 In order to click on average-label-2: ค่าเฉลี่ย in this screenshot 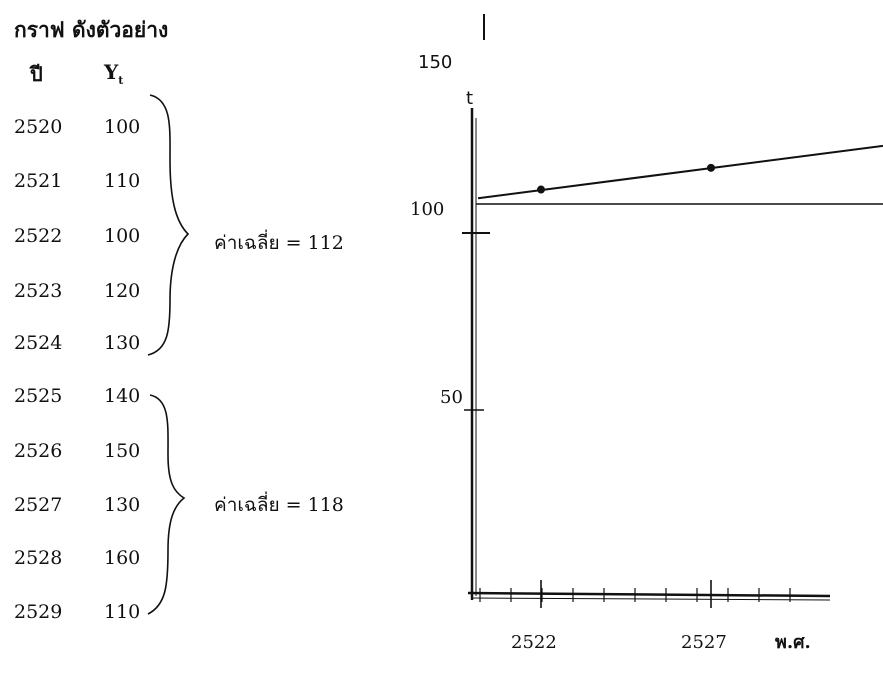, I will do `click(247, 505)`.